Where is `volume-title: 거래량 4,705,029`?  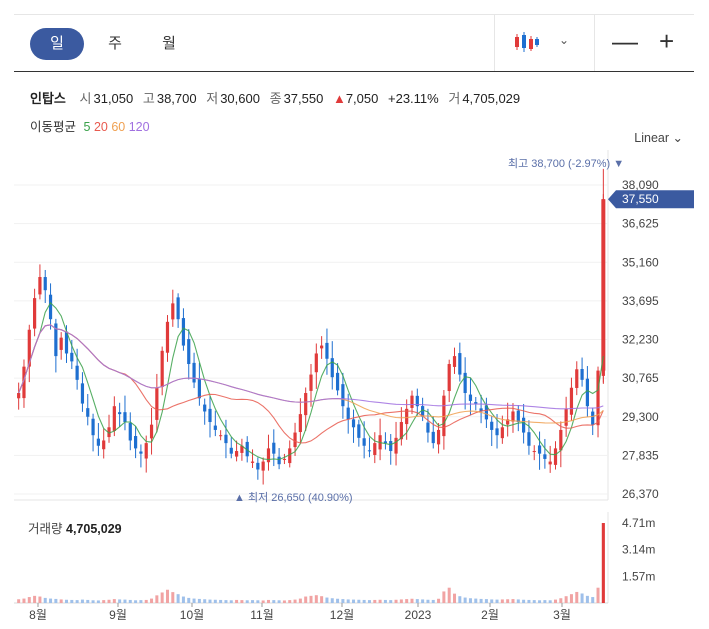 volume-title: 거래량 4,705,029 is located at coordinates (75, 527).